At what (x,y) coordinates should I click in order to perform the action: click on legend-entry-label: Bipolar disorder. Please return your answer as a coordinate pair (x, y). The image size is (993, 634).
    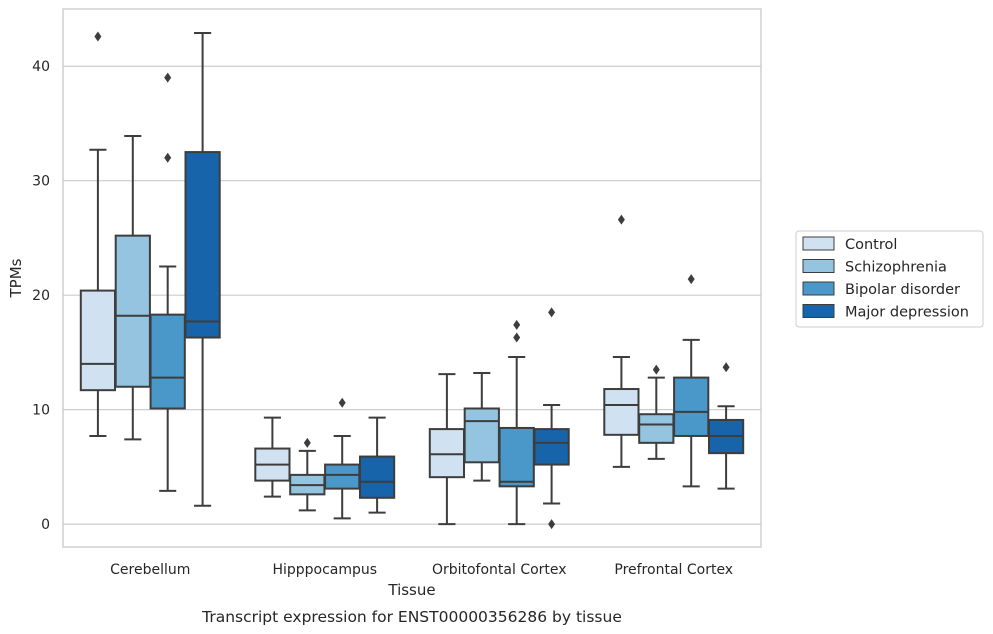
    Looking at the image, I should click on (902, 290).